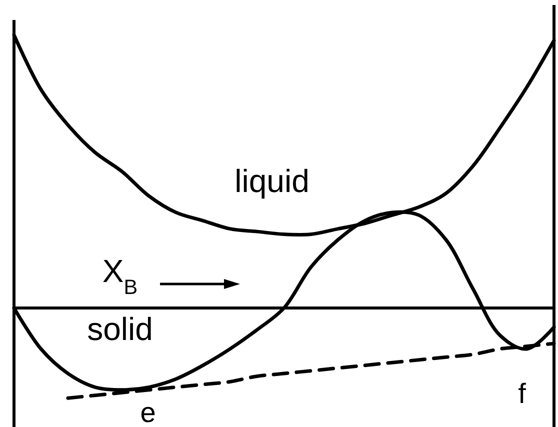  What do you see at coordinates (522, 393) in the screenshot?
I see `annotation: f` at bounding box center [522, 393].